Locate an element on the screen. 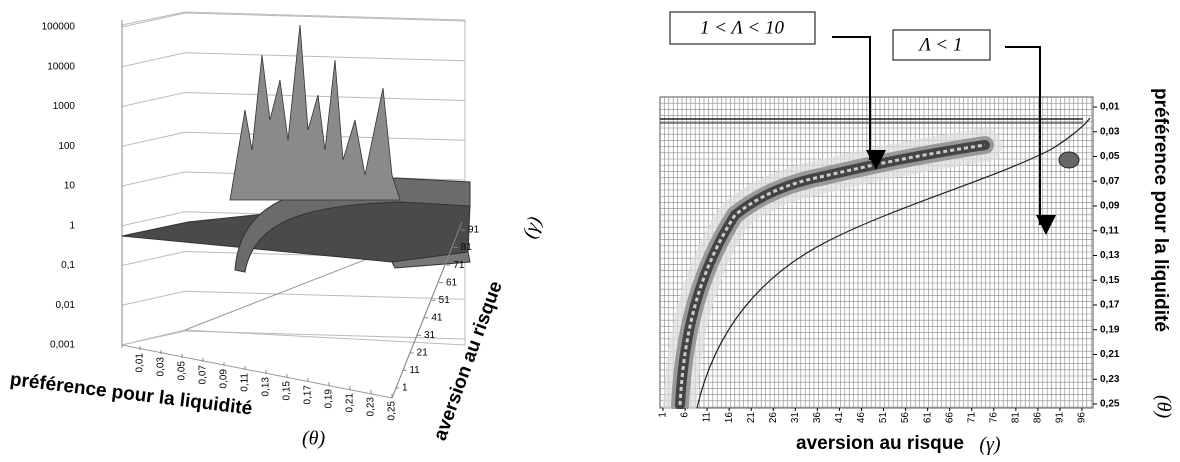 Image resolution: width=1180 pixels, height=462 pixels. y-tick-label: 71 is located at coordinates (459, 265).